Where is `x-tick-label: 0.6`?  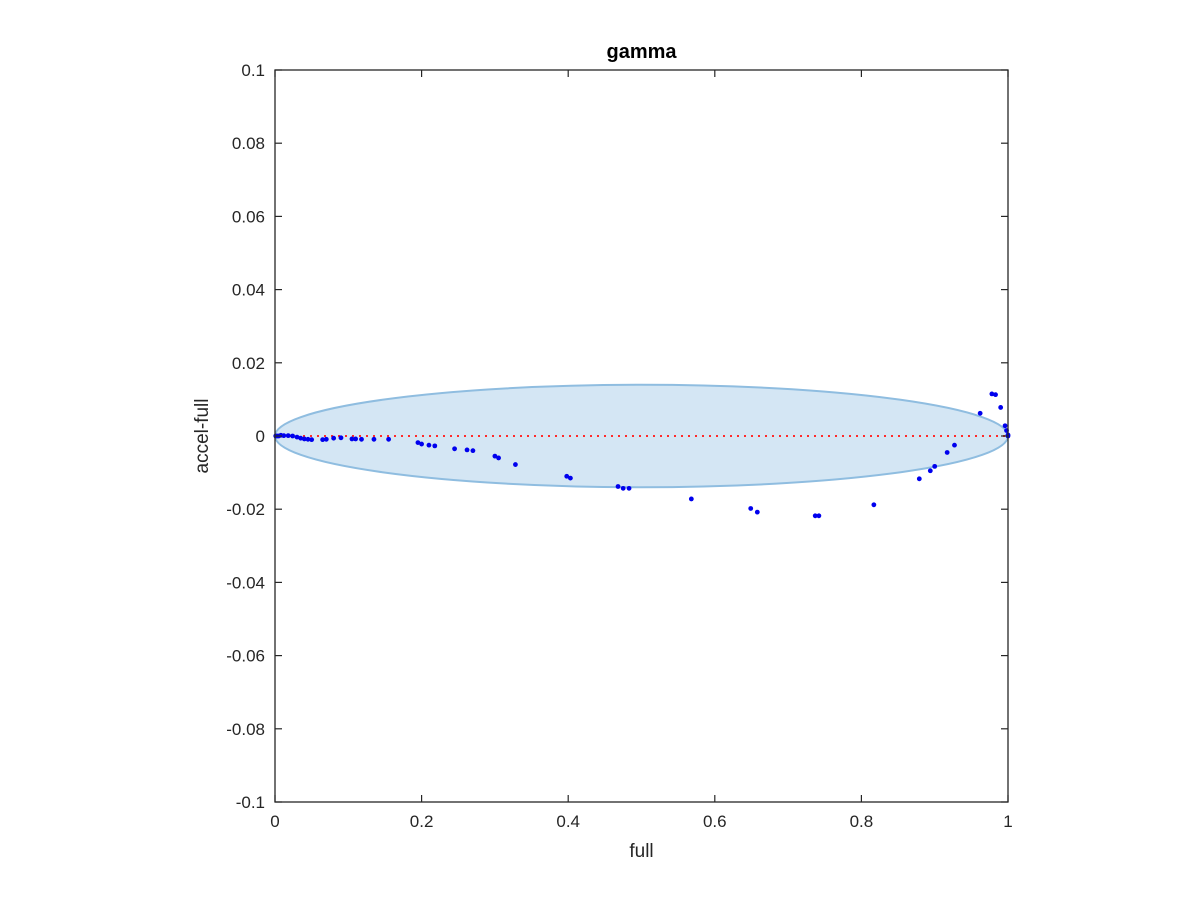
x-tick-label: 0.6 is located at coordinates (715, 821).